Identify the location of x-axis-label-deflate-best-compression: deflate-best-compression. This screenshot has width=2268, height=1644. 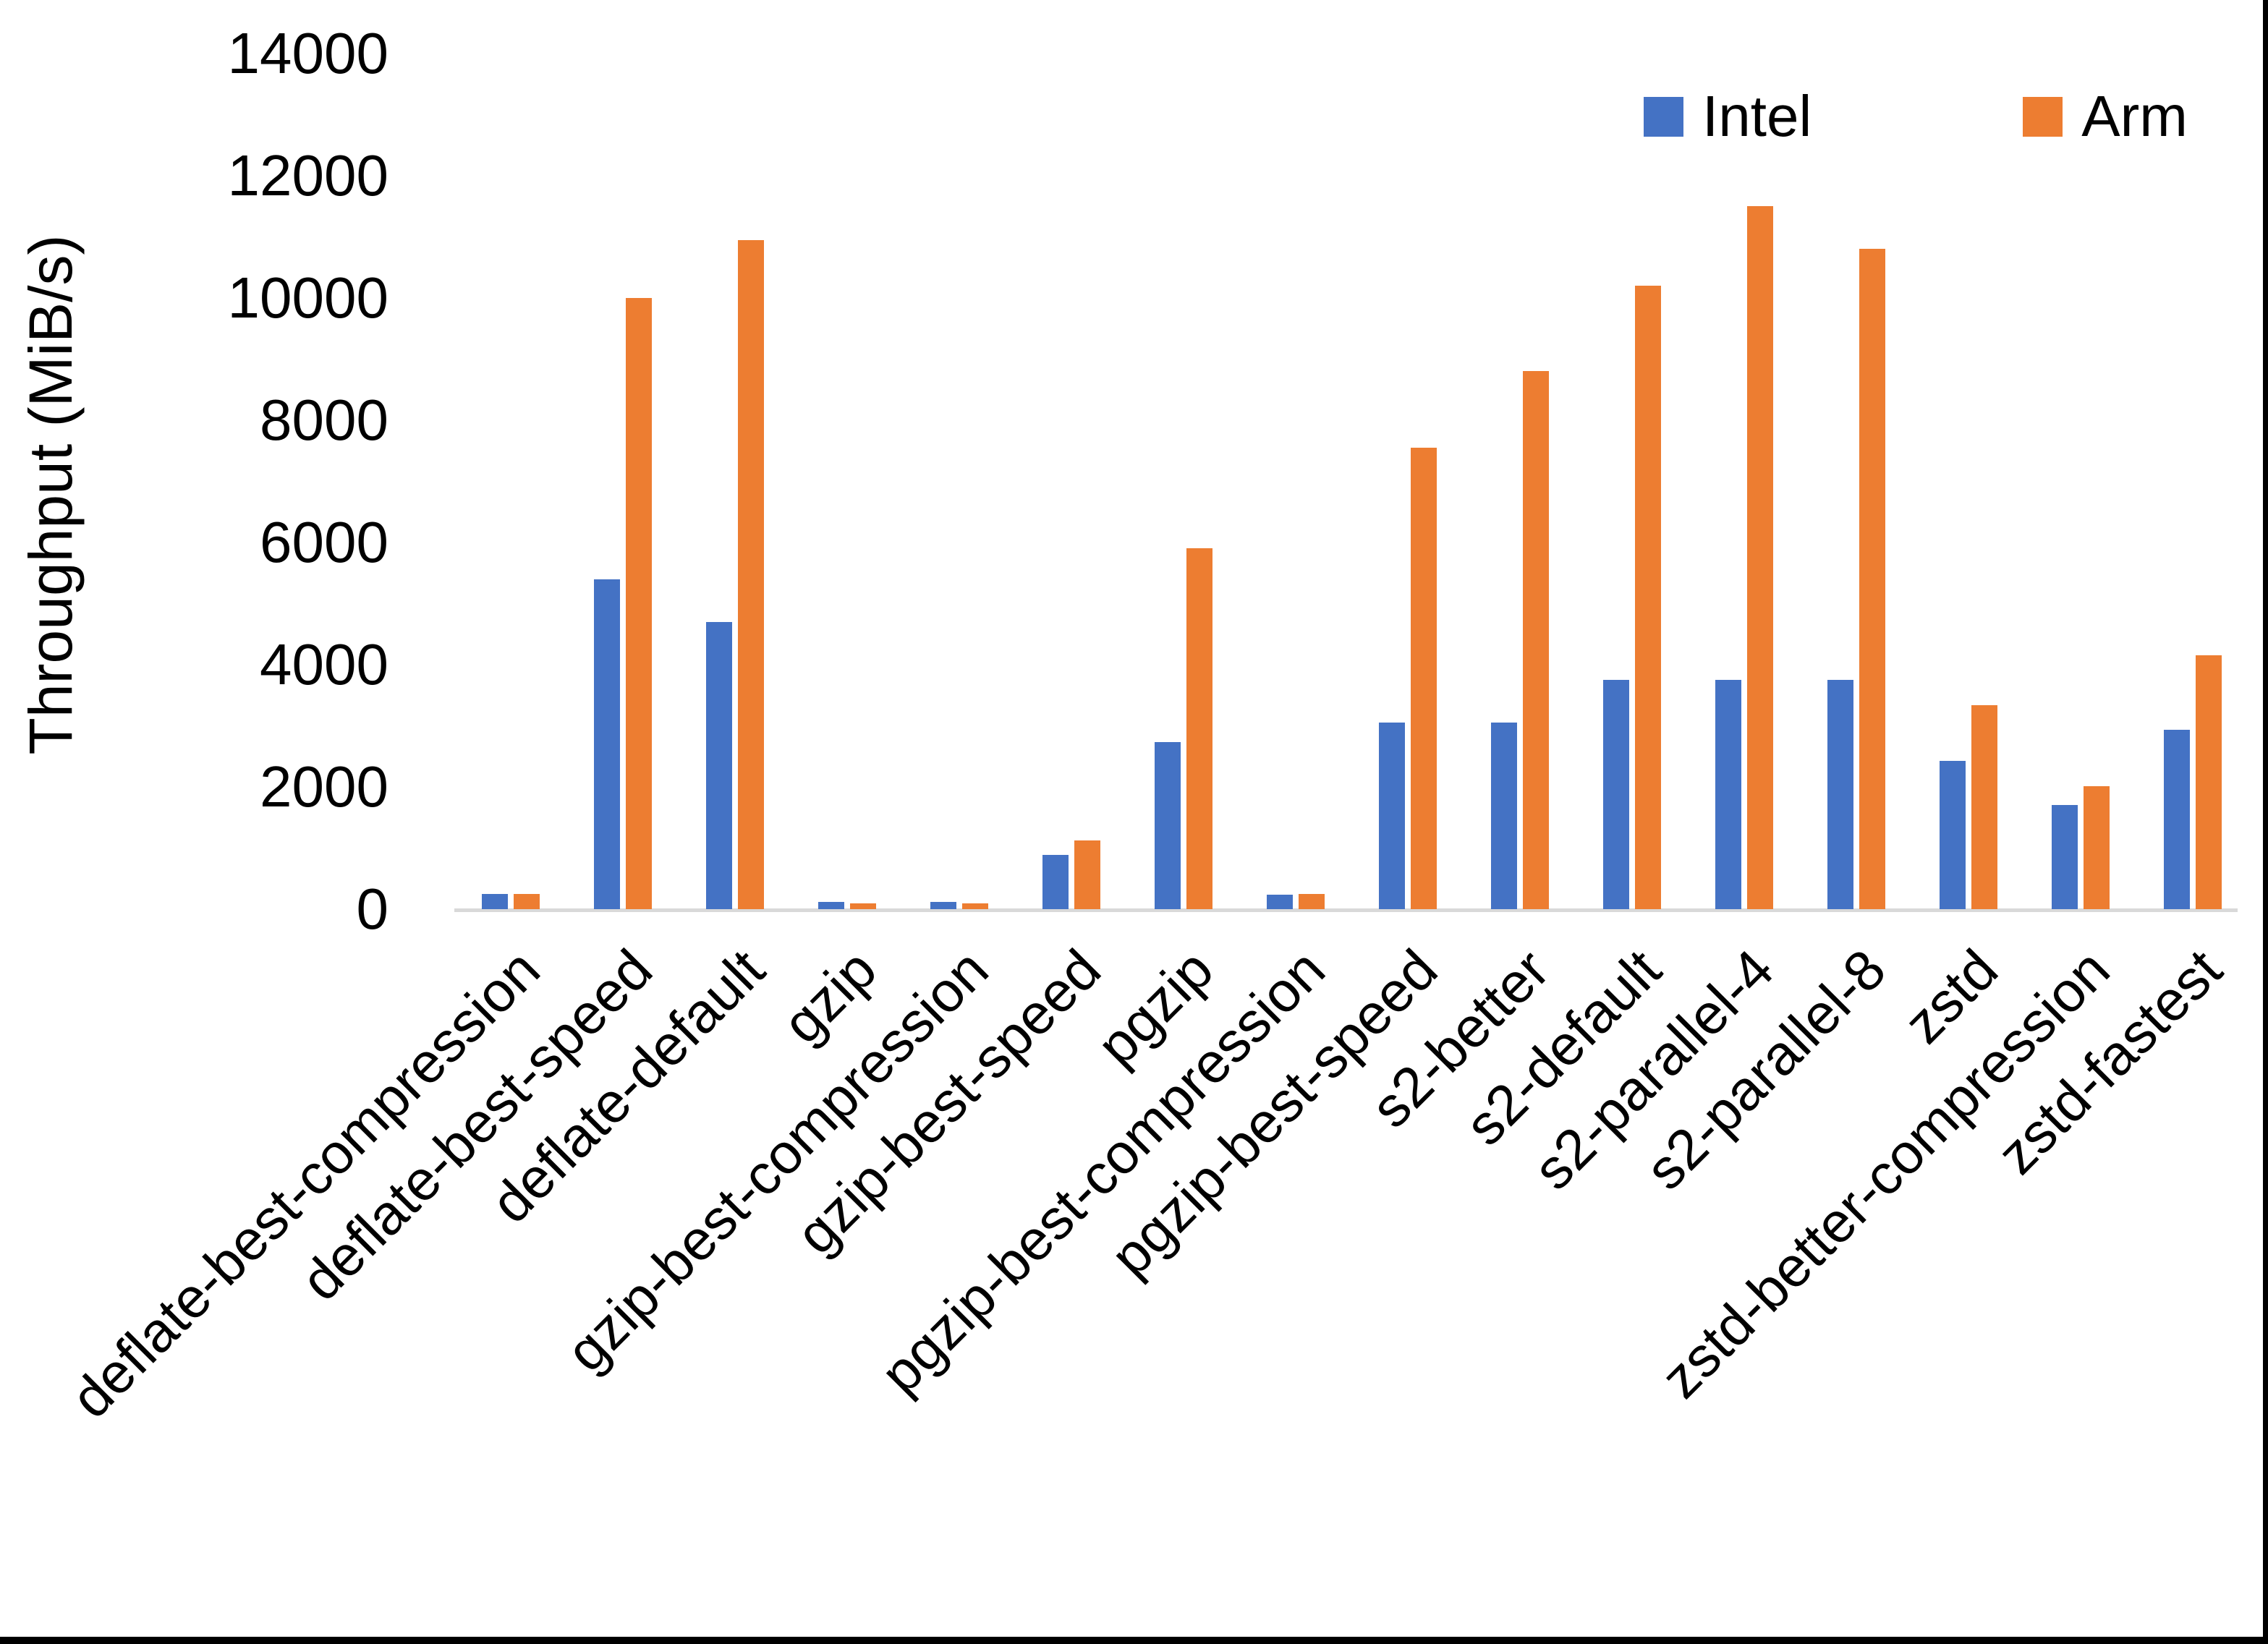
(305, 1184).